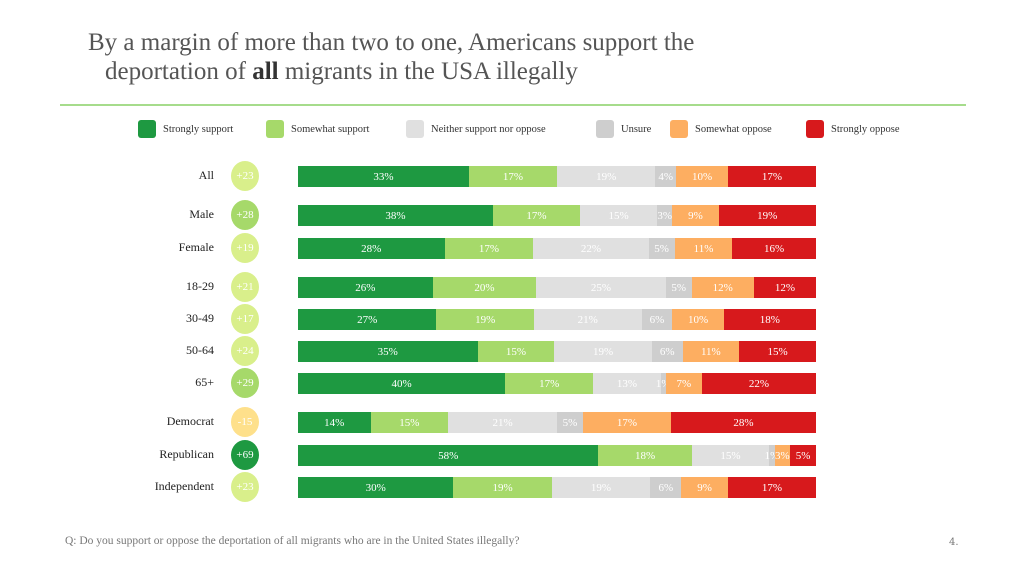 The height and width of the screenshot is (576, 1024). Describe the element at coordinates (954, 542) in the screenshot. I see `page-number: 4.` at that location.